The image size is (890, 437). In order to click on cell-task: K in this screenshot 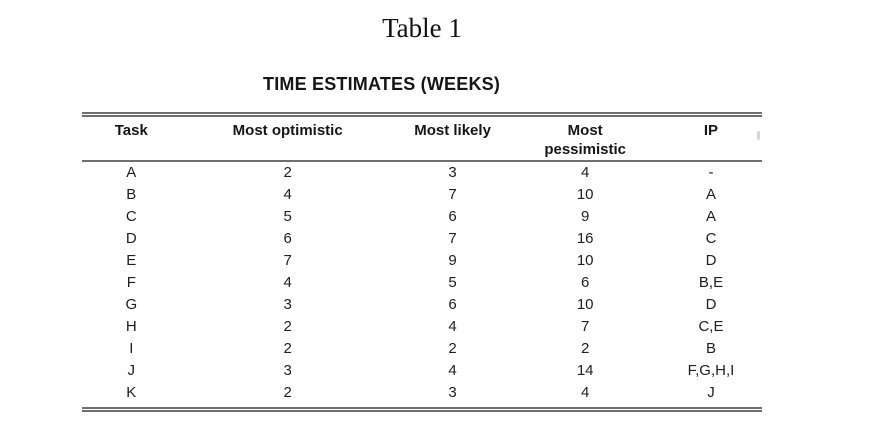, I will do `click(131, 392)`.